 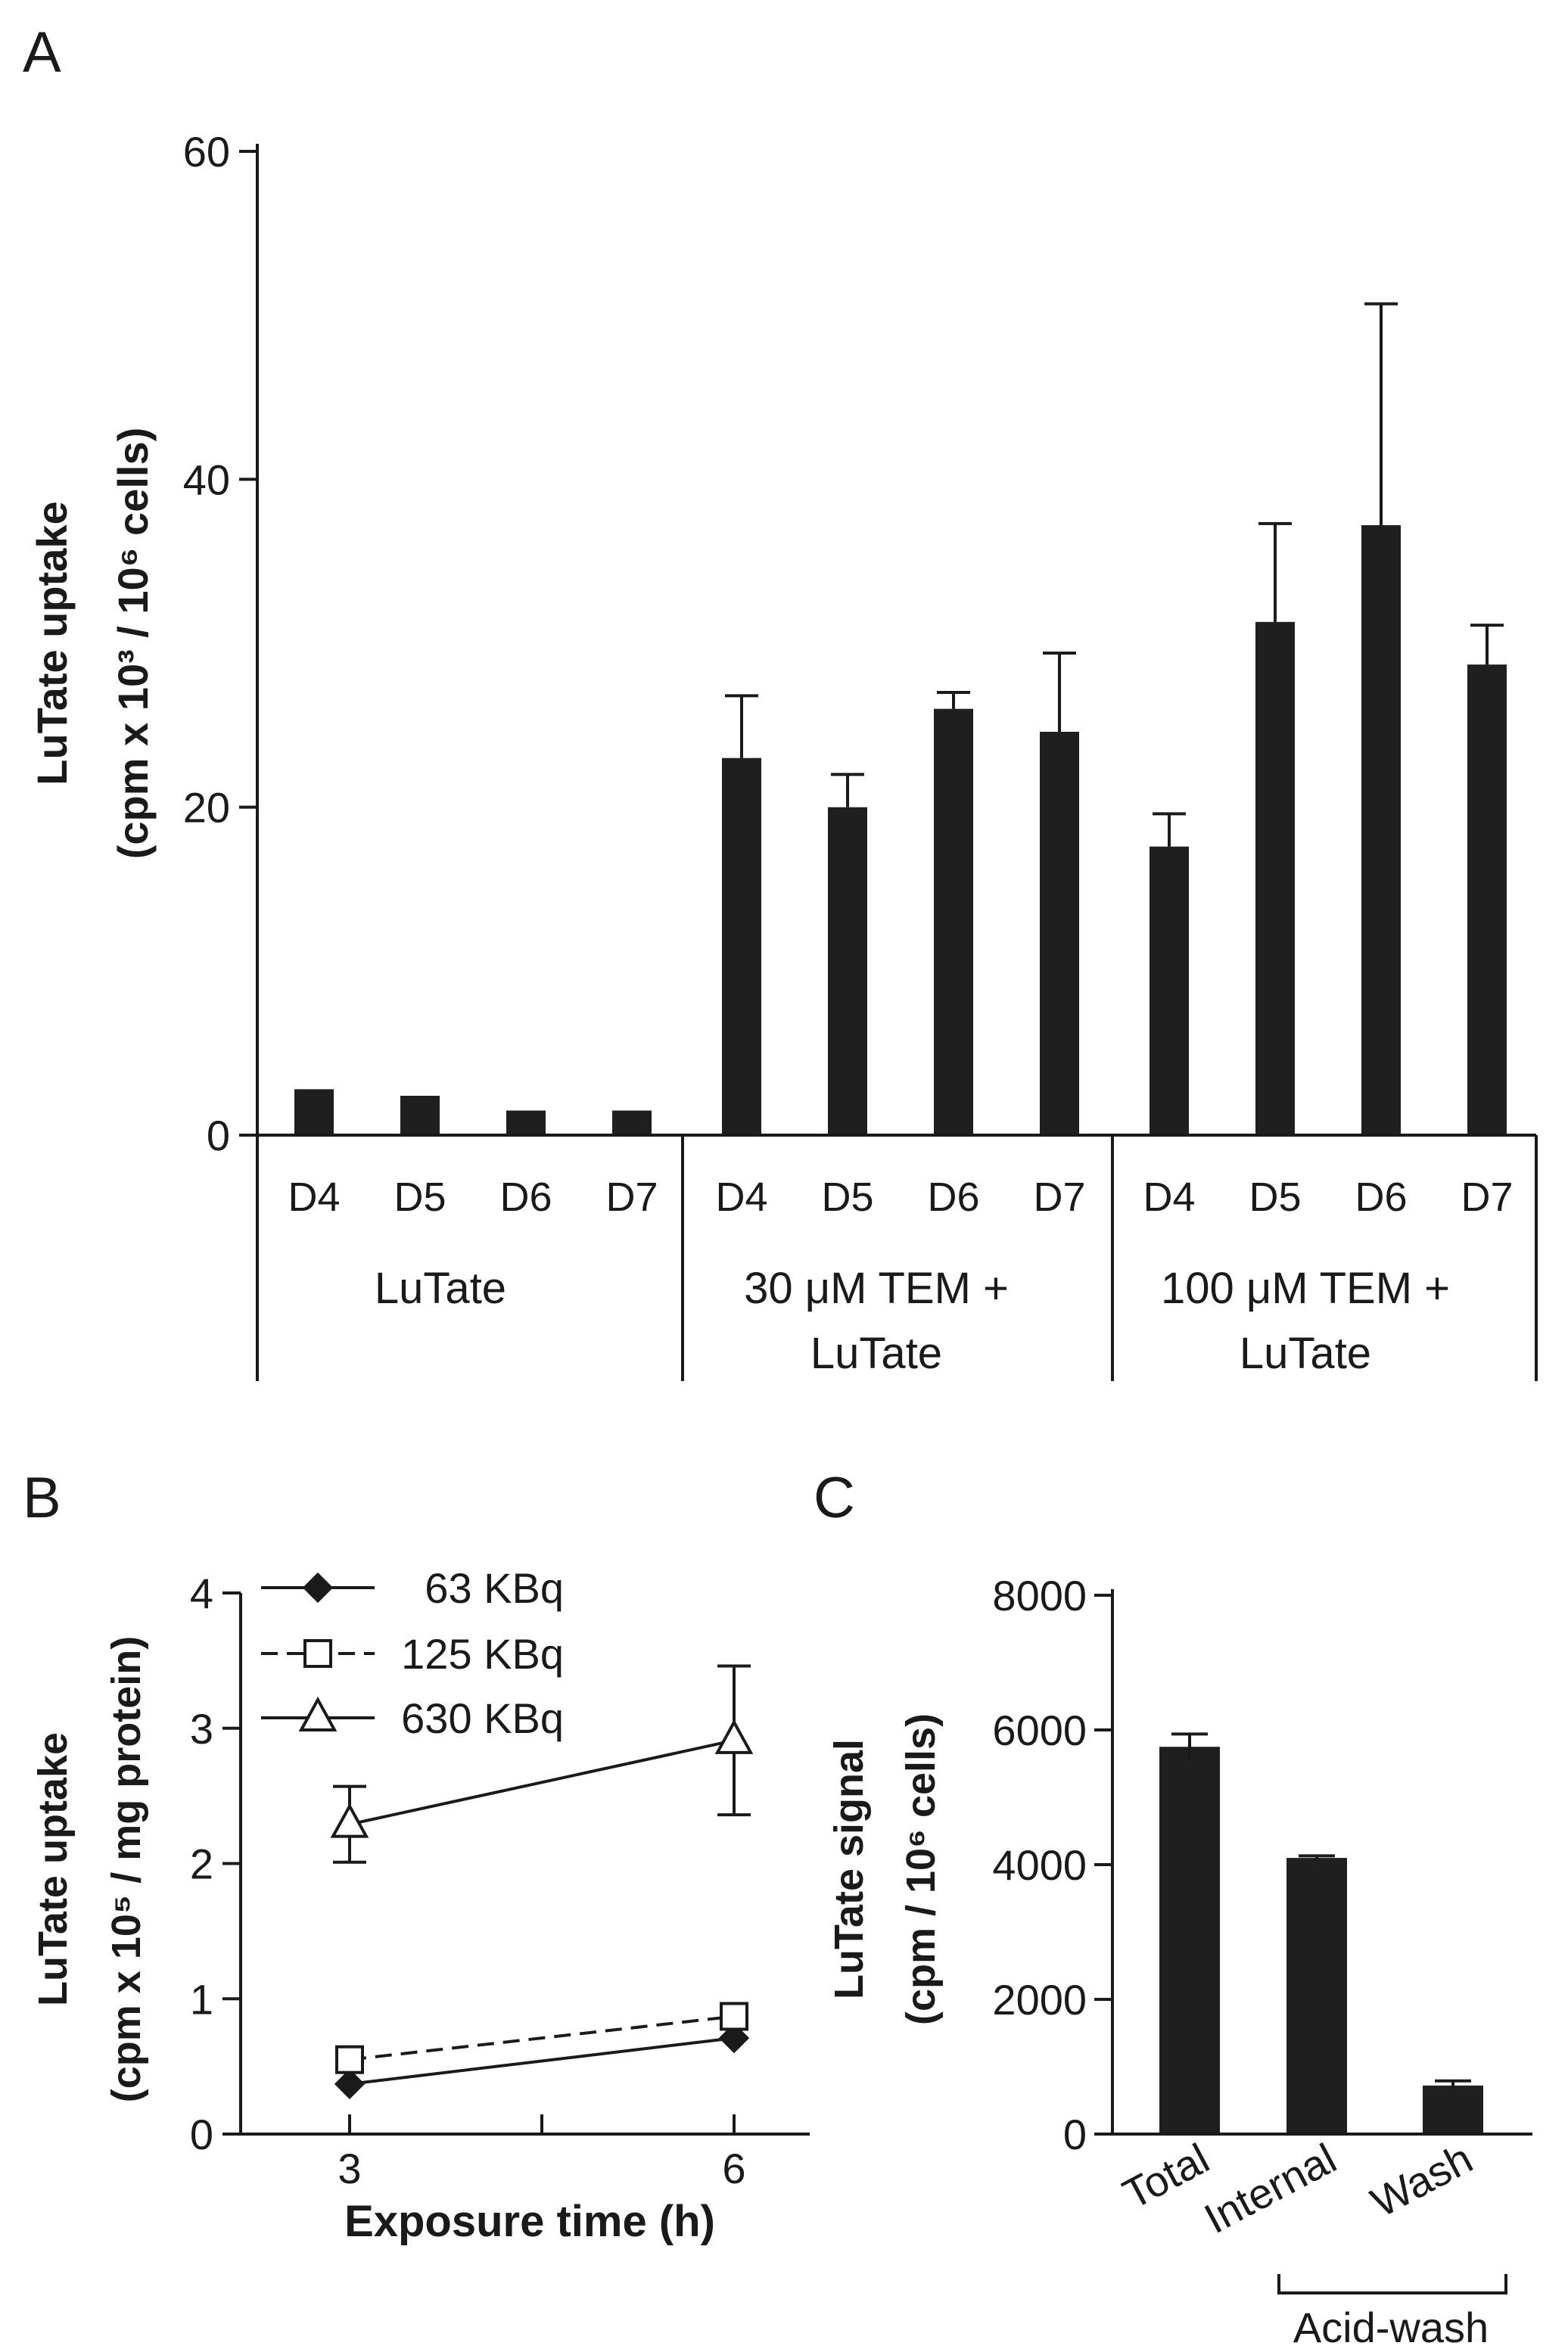 What do you see at coordinates (921, 1869) in the screenshot?
I see `panel-c-ylabel-line2: (cpm / 10⁶ cells)` at bounding box center [921, 1869].